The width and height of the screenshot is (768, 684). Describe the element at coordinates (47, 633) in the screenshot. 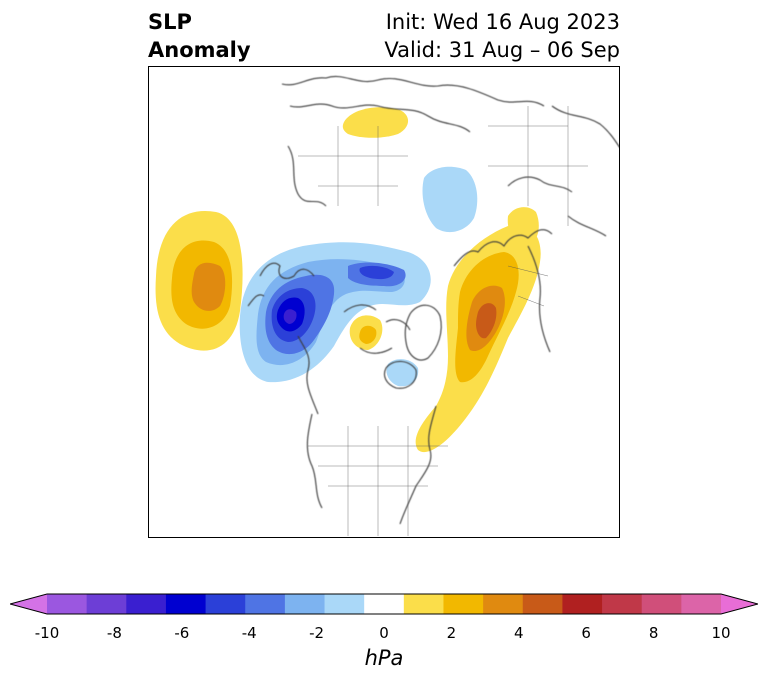

I see `colorbar-tick-label: -10` at that location.